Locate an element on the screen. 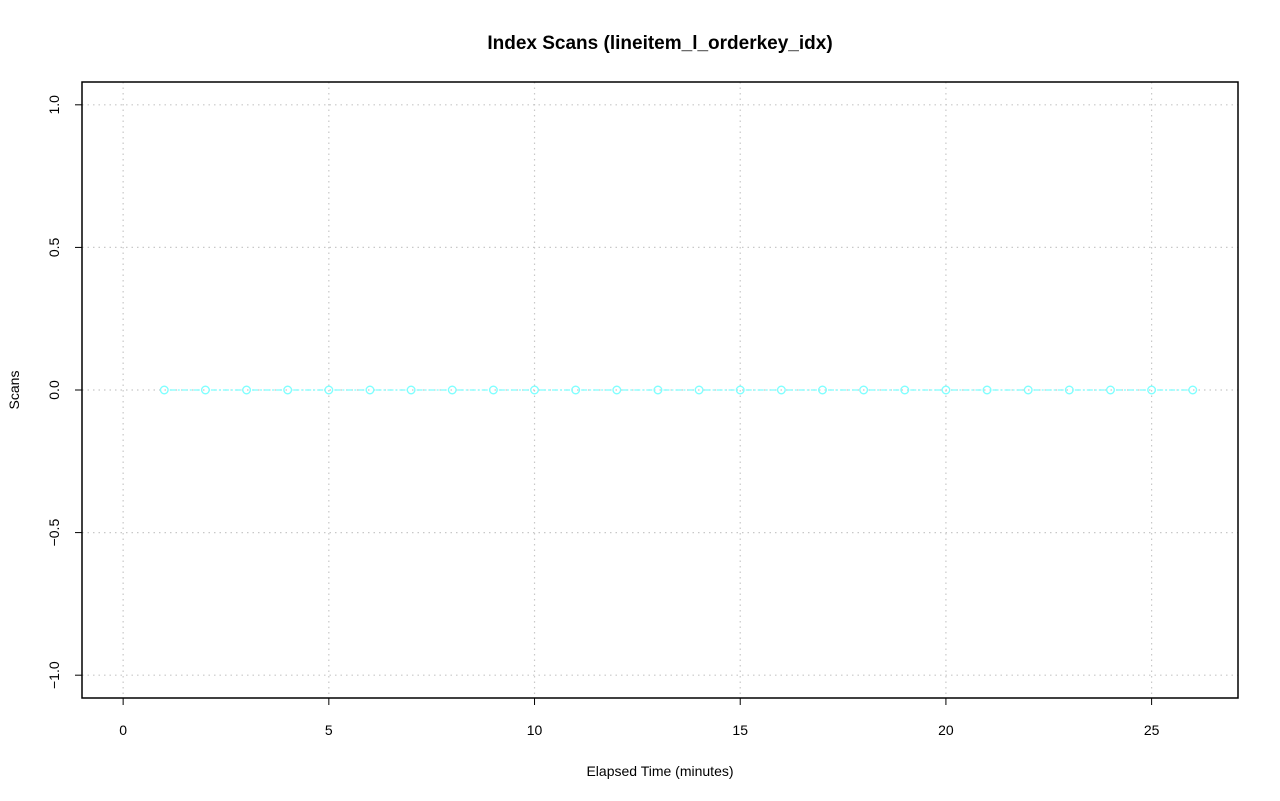 The width and height of the screenshot is (1280, 801). x-tick-label: 0 is located at coordinates (123, 730).